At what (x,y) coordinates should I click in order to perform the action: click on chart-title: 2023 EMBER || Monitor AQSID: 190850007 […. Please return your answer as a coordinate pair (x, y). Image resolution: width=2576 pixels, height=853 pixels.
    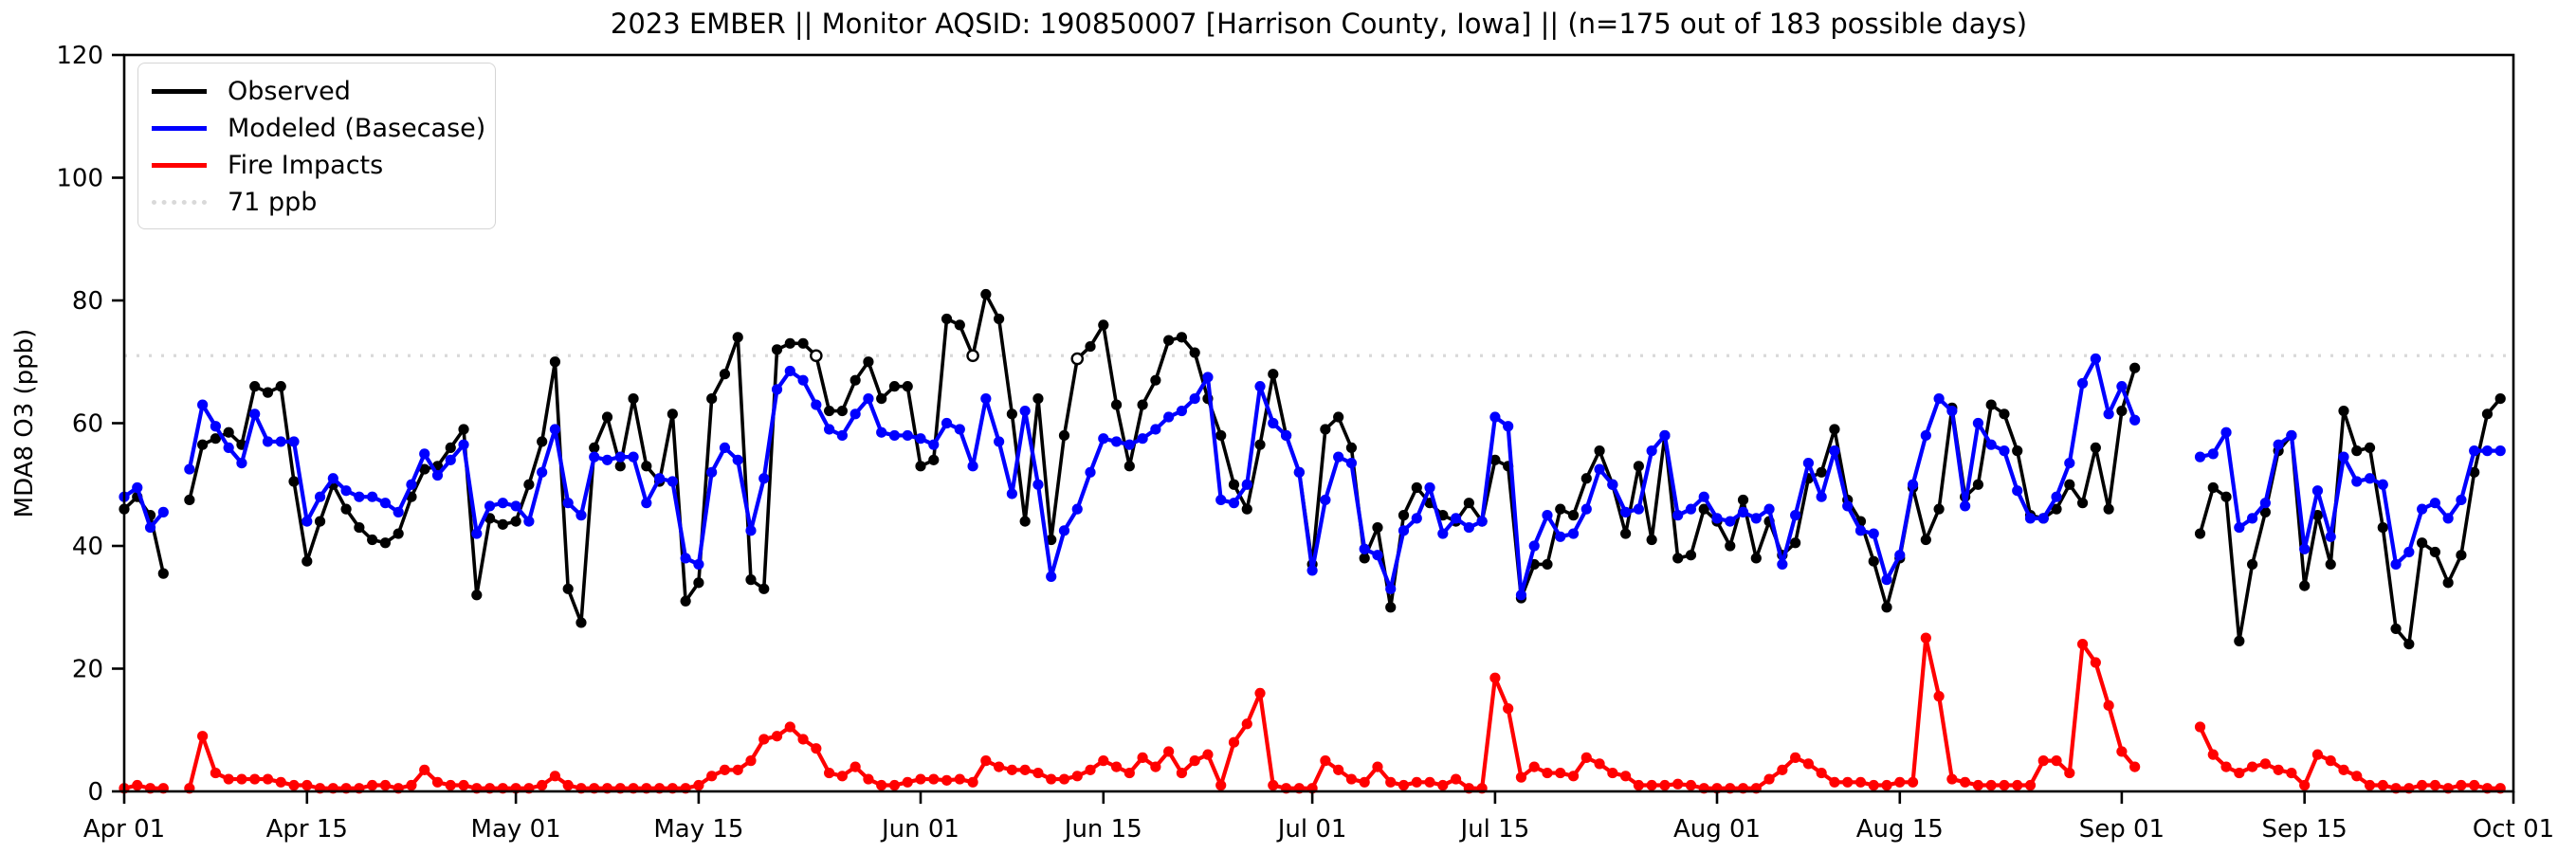
    Looking at the image, I should click on (1319, 24).